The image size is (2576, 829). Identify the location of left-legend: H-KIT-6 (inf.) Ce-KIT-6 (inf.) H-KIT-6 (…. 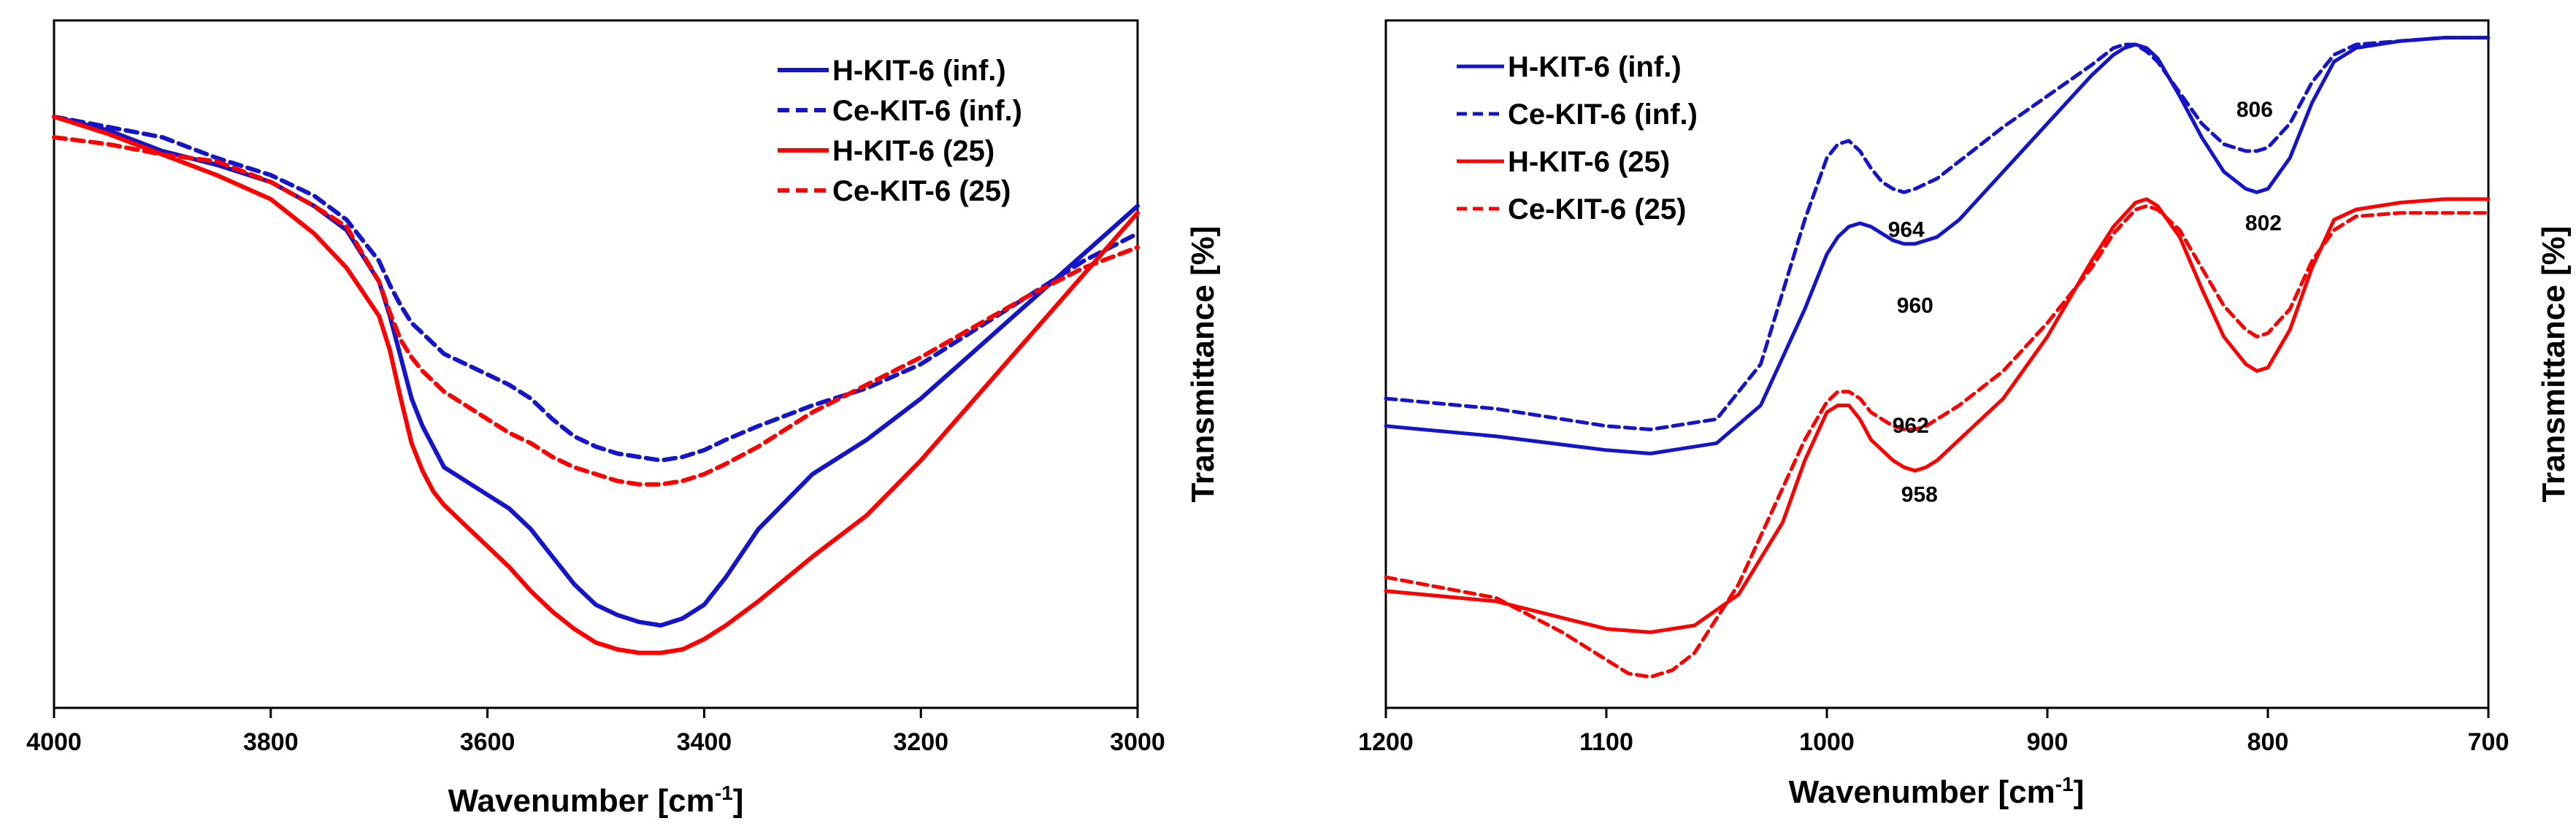
(900, 131).